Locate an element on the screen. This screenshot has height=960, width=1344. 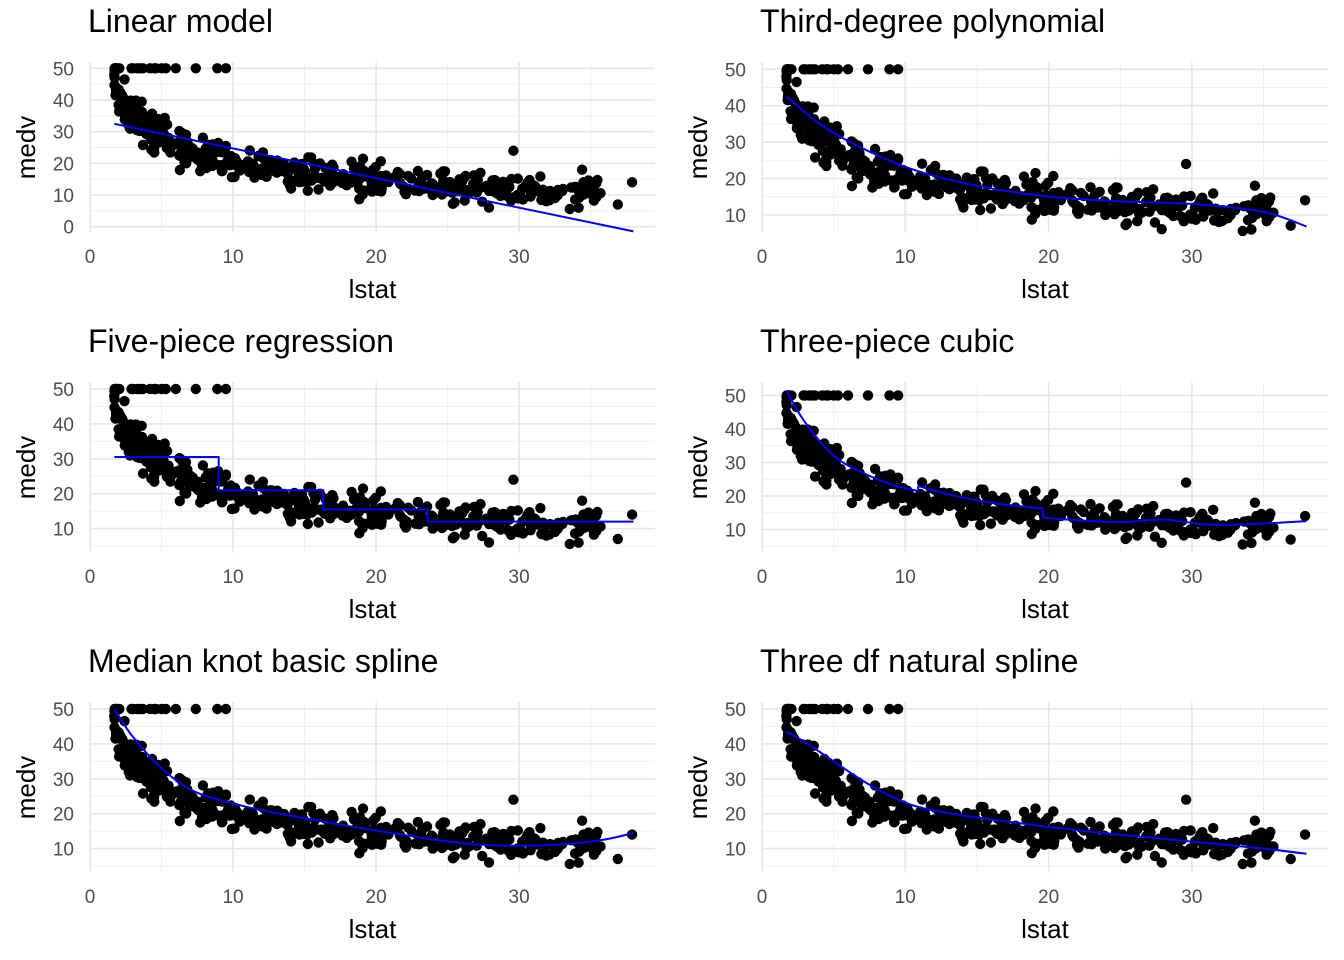
x-tick-label: 0 is located at coordinates (90, 897).